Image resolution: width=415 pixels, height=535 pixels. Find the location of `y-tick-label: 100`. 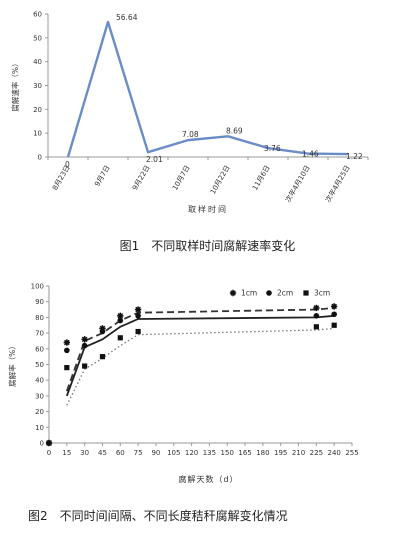

y-tick-label: 100 is located at coordinates (37, 287).